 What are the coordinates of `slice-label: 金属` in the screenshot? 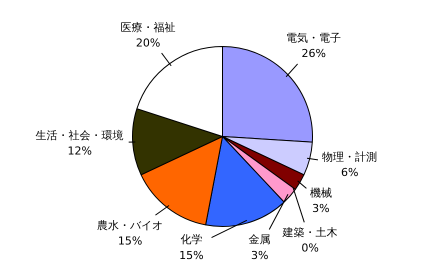 It's located at (259, 239).